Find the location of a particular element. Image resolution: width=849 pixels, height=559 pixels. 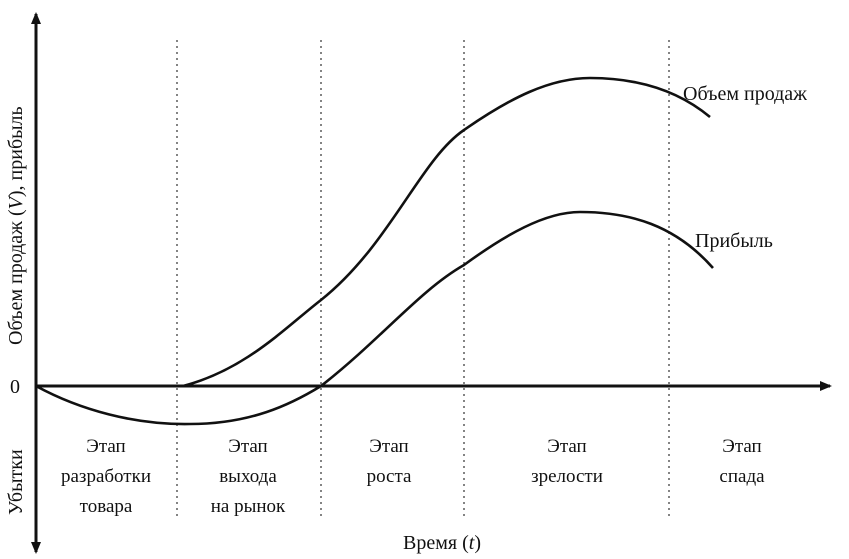

stage-development-line2: разработки is located at coordinates (106, 476).